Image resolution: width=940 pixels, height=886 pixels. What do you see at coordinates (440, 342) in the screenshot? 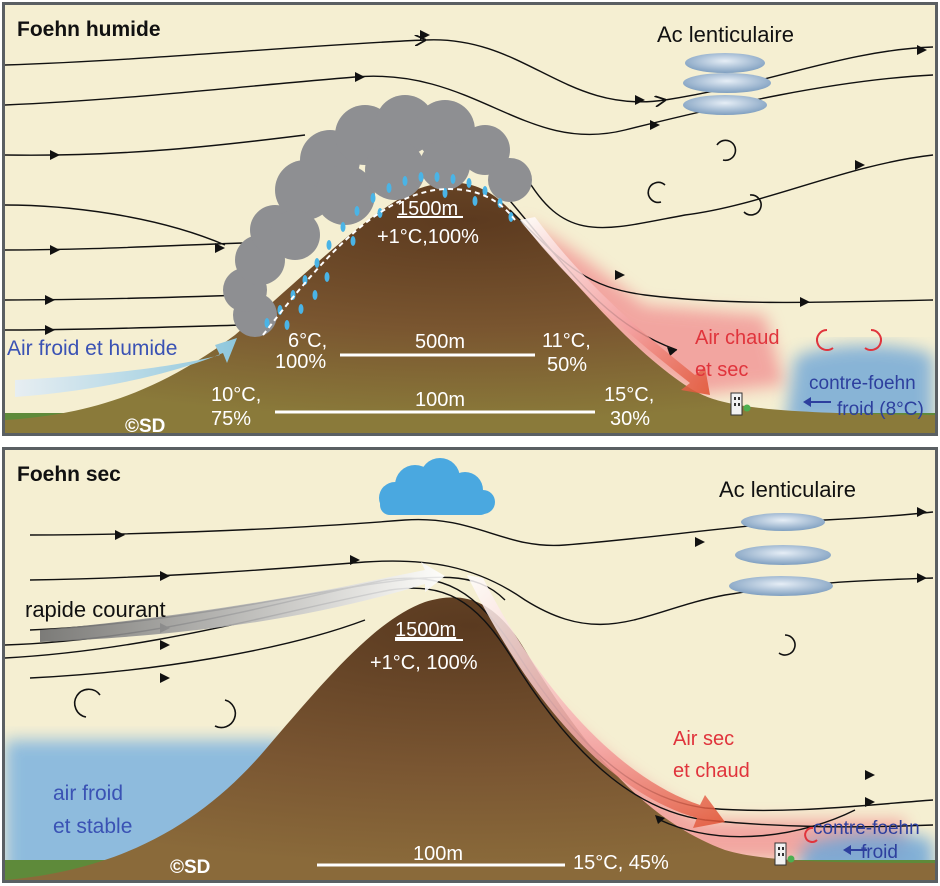
I see `altitude-500m: 500m` at bounding box center [440, 342].